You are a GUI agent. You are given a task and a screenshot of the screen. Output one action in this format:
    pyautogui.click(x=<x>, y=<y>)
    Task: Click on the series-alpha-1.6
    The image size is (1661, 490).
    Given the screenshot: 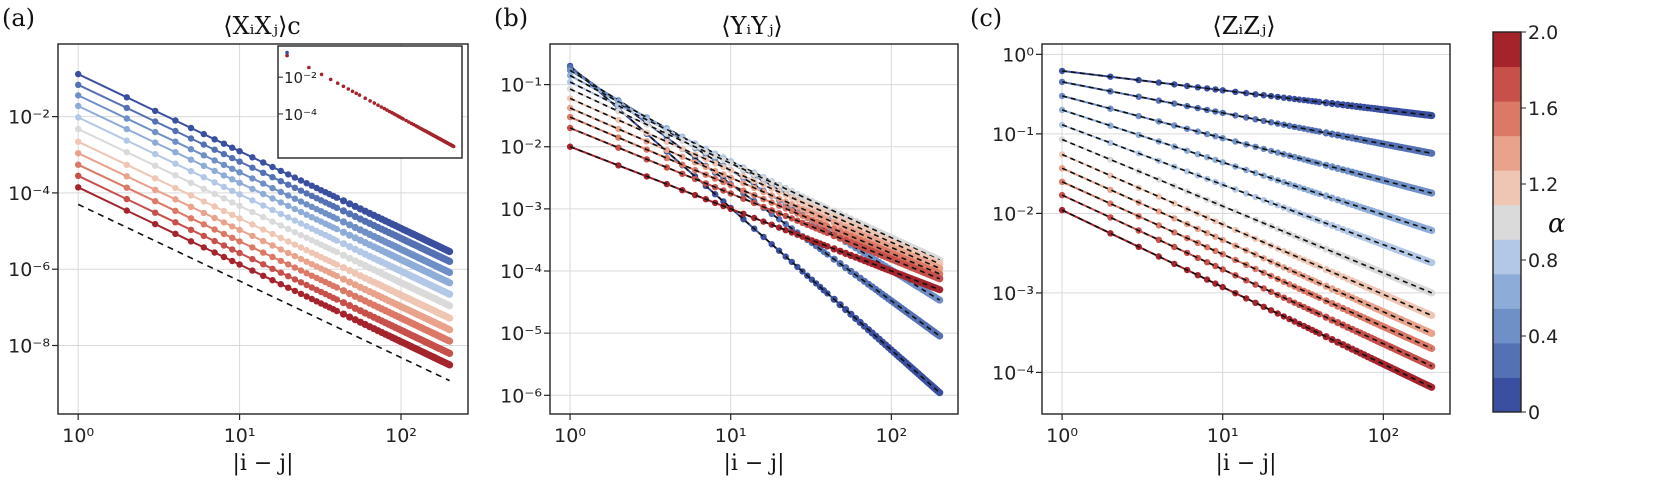 What is the action you would take?
    pyautogui.click(x=264, y=253)
    